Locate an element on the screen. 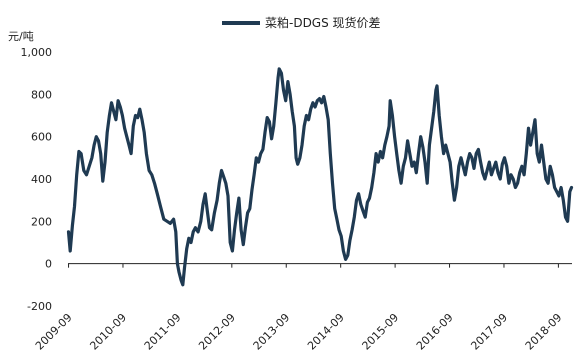 This screenshot has width=576, height=356. x-tick-label: 2016-09 is located at coordinates (435, 332).